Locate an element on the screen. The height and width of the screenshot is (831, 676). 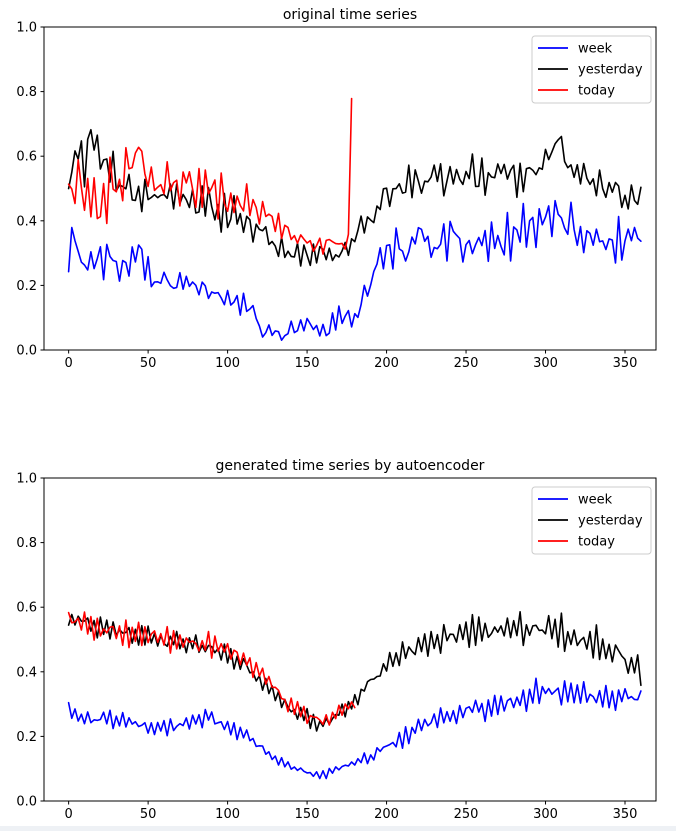
plot-title: original time series is located at coordinates (350, 15).